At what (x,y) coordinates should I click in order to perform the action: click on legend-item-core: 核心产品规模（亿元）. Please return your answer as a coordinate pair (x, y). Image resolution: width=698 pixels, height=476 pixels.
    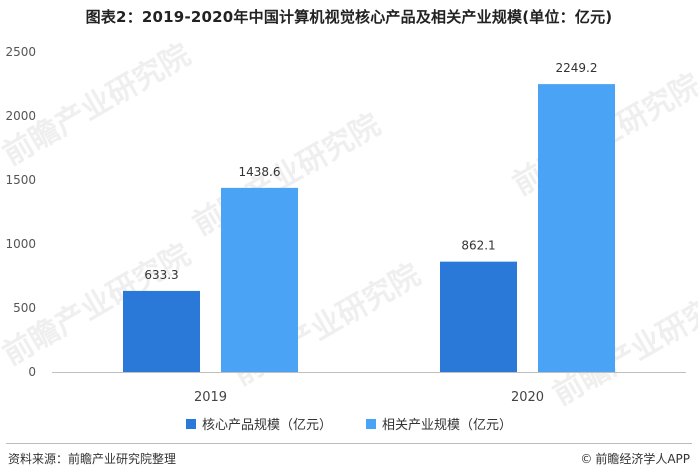
    Looking at the image, I should click on (258, 423).